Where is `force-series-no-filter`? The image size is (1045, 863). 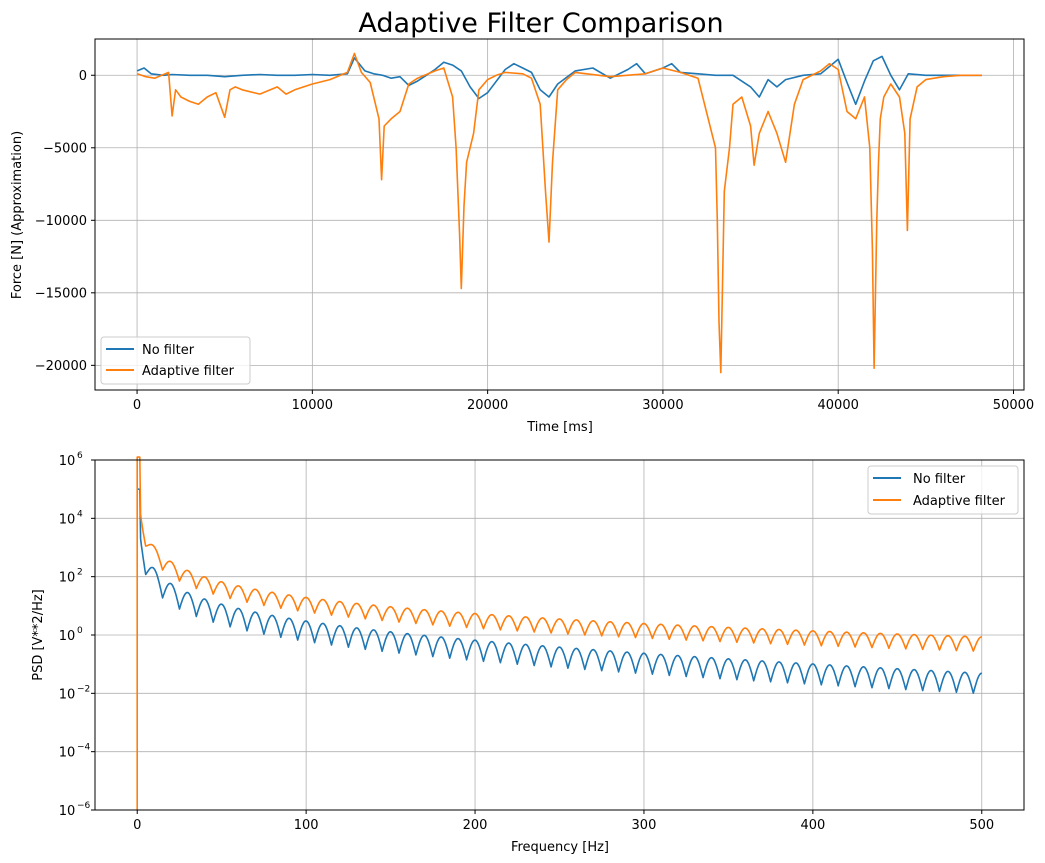 force-series-no-filter is located at coordinates (559, 80).